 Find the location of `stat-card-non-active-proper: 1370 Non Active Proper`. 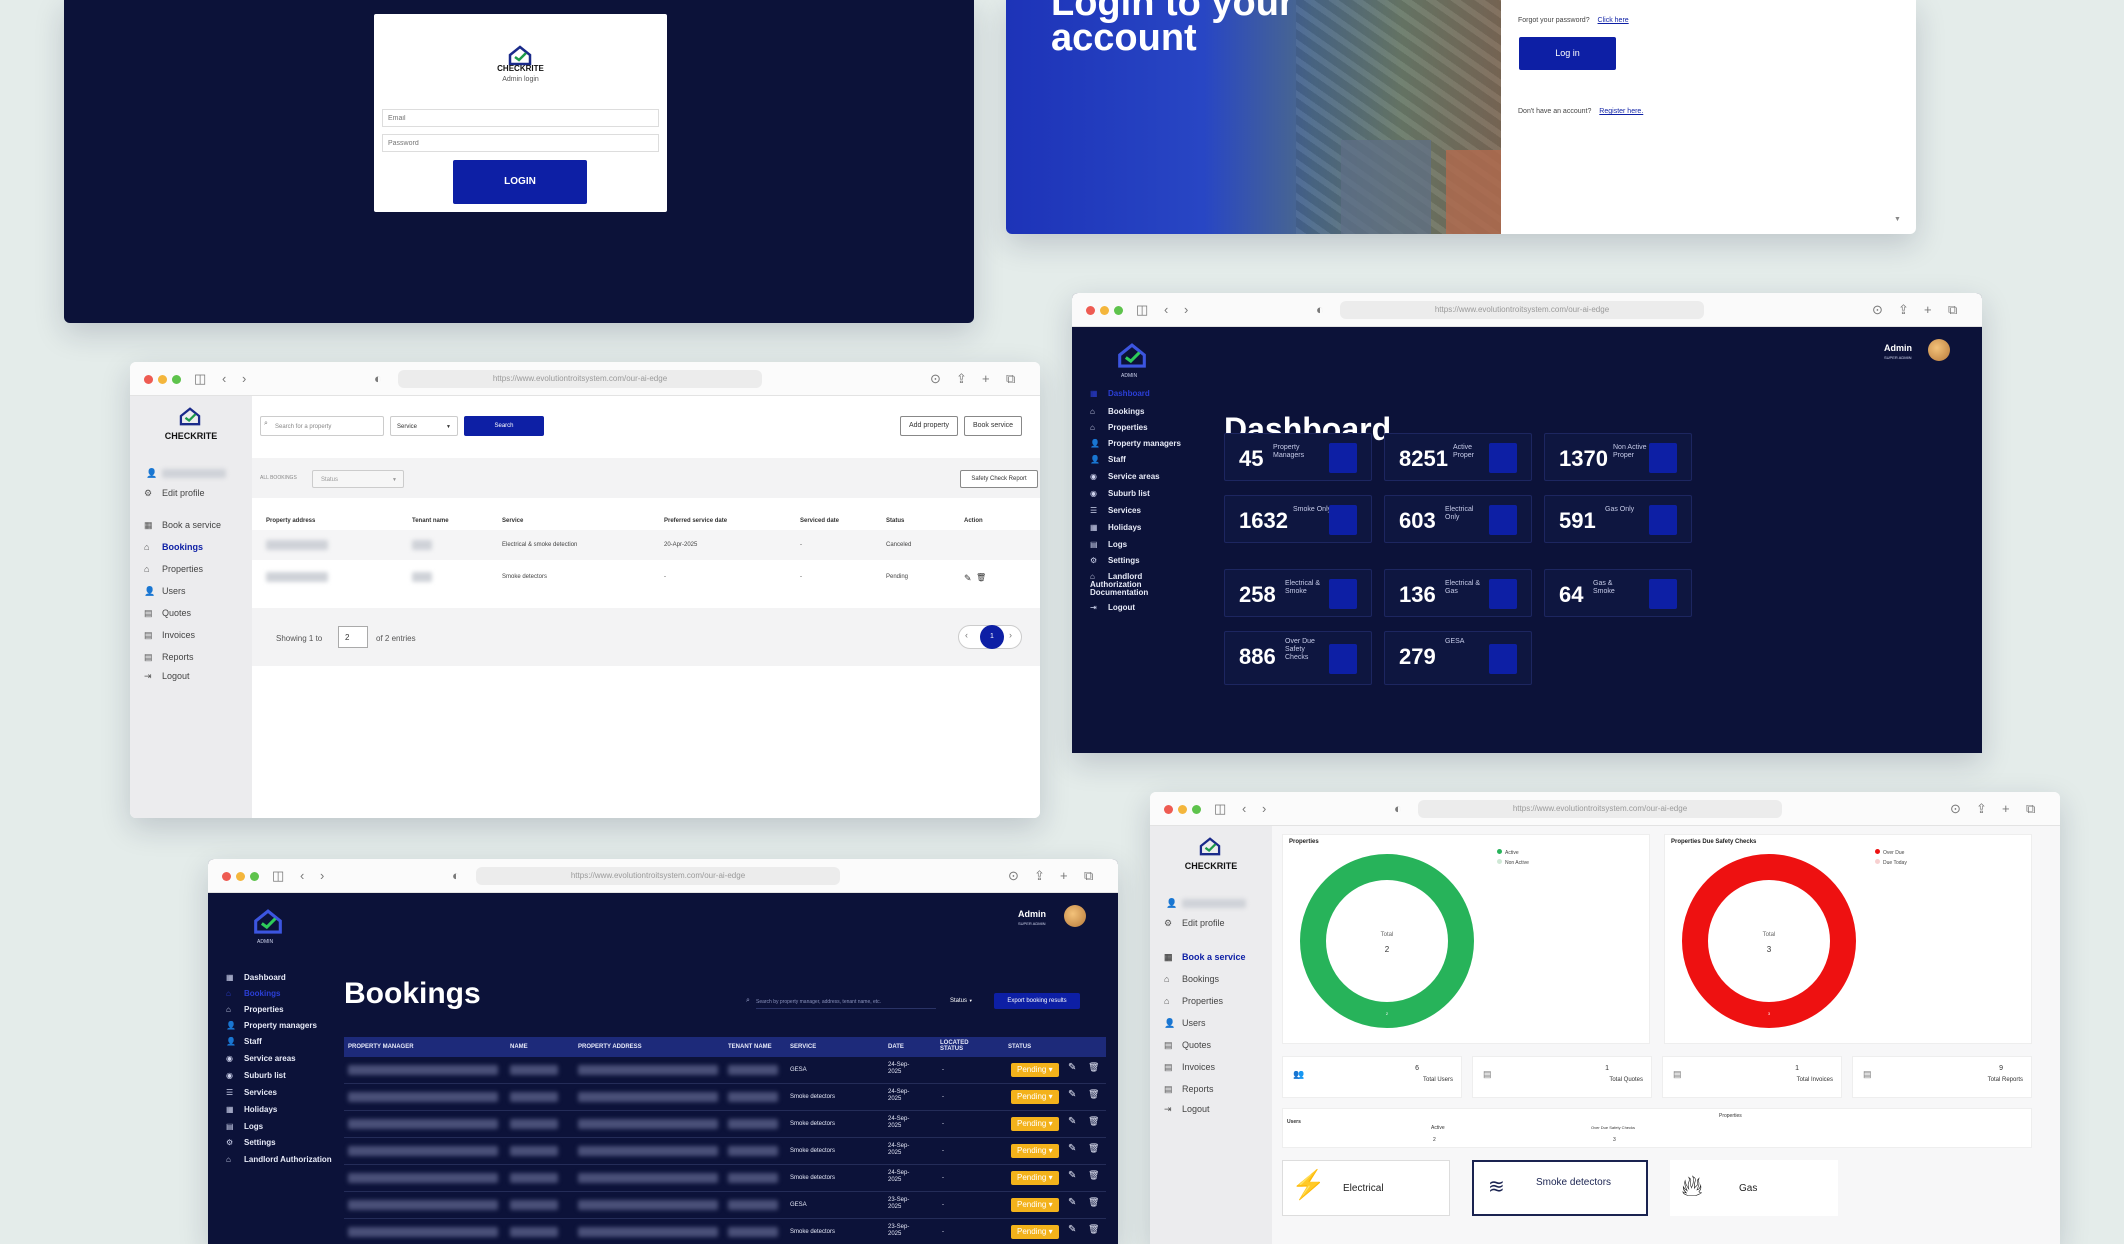

stat-card-non-active-proper: 1370 Non Active Proper is located at coordinates (1618, 457).